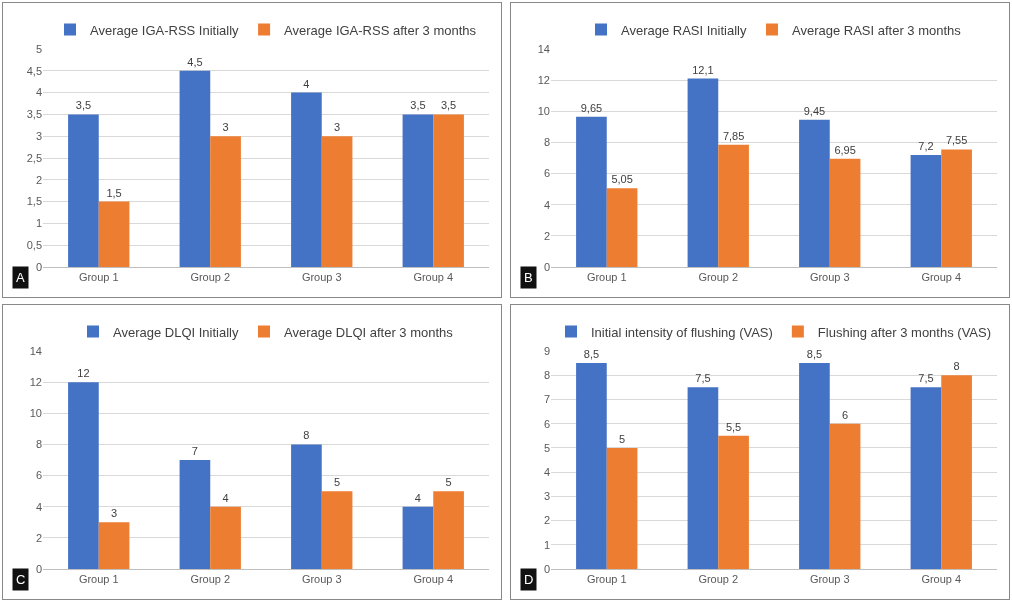 The height and width of the screenshot is (602, 1012). What do you see at coordinates (622, 179) in the screenshot?
I see `data-label: 5,05` at bounding box center [622, 179].